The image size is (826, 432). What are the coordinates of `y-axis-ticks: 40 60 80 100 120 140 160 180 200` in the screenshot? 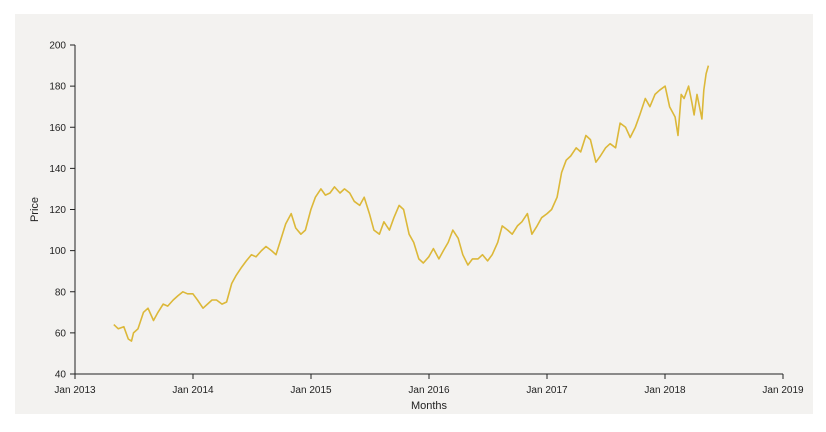 It's located at (62, 211).